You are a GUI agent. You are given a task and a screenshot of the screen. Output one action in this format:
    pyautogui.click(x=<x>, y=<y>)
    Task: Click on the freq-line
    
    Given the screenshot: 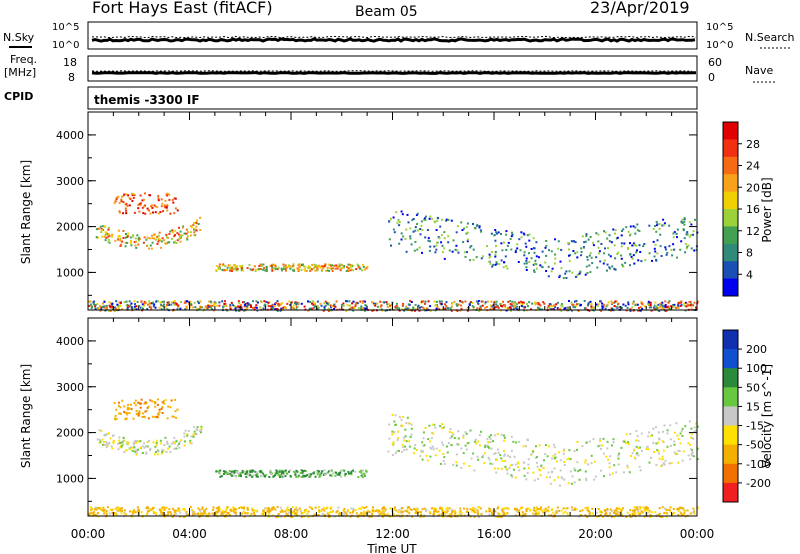 What is the action you would take?
    pyautogui.click(x=393, y=73)
    